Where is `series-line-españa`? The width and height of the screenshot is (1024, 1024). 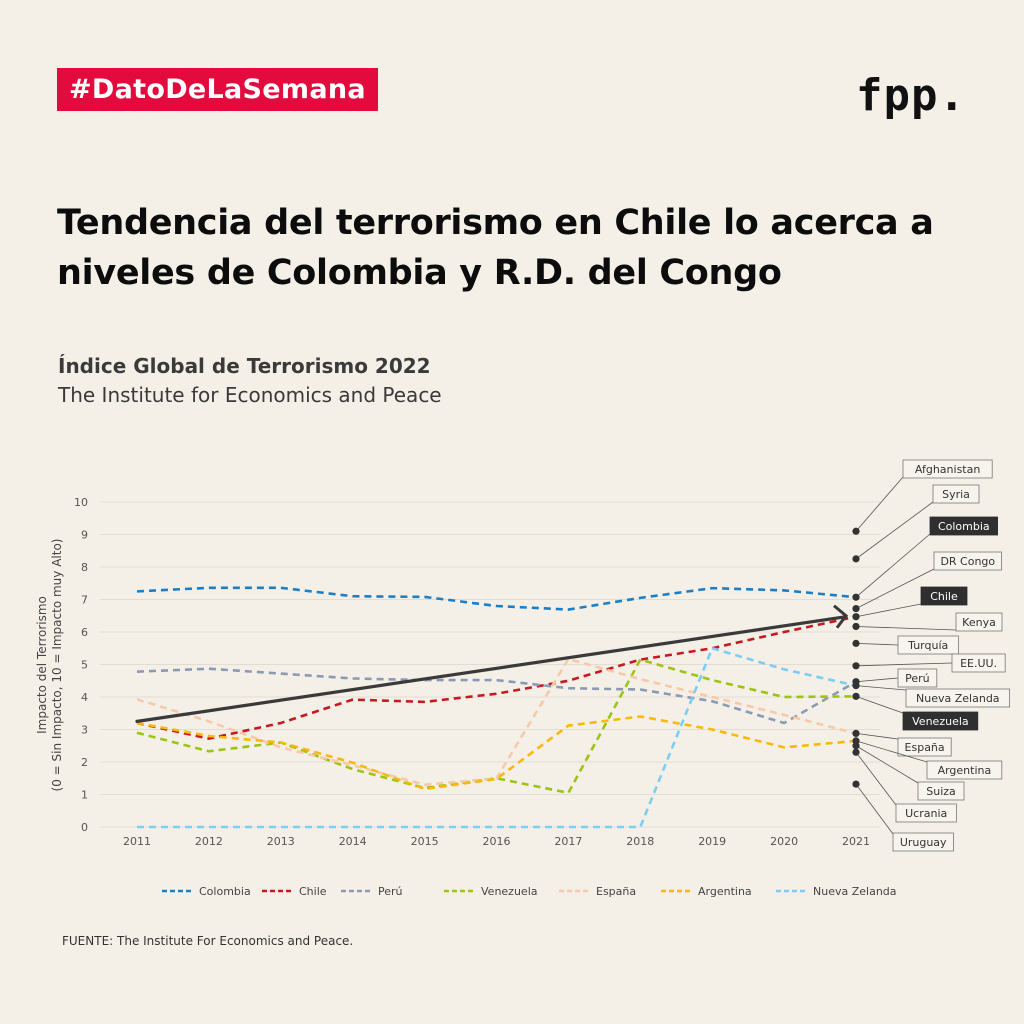 series-line-españa is located at coordinates (496, 722).